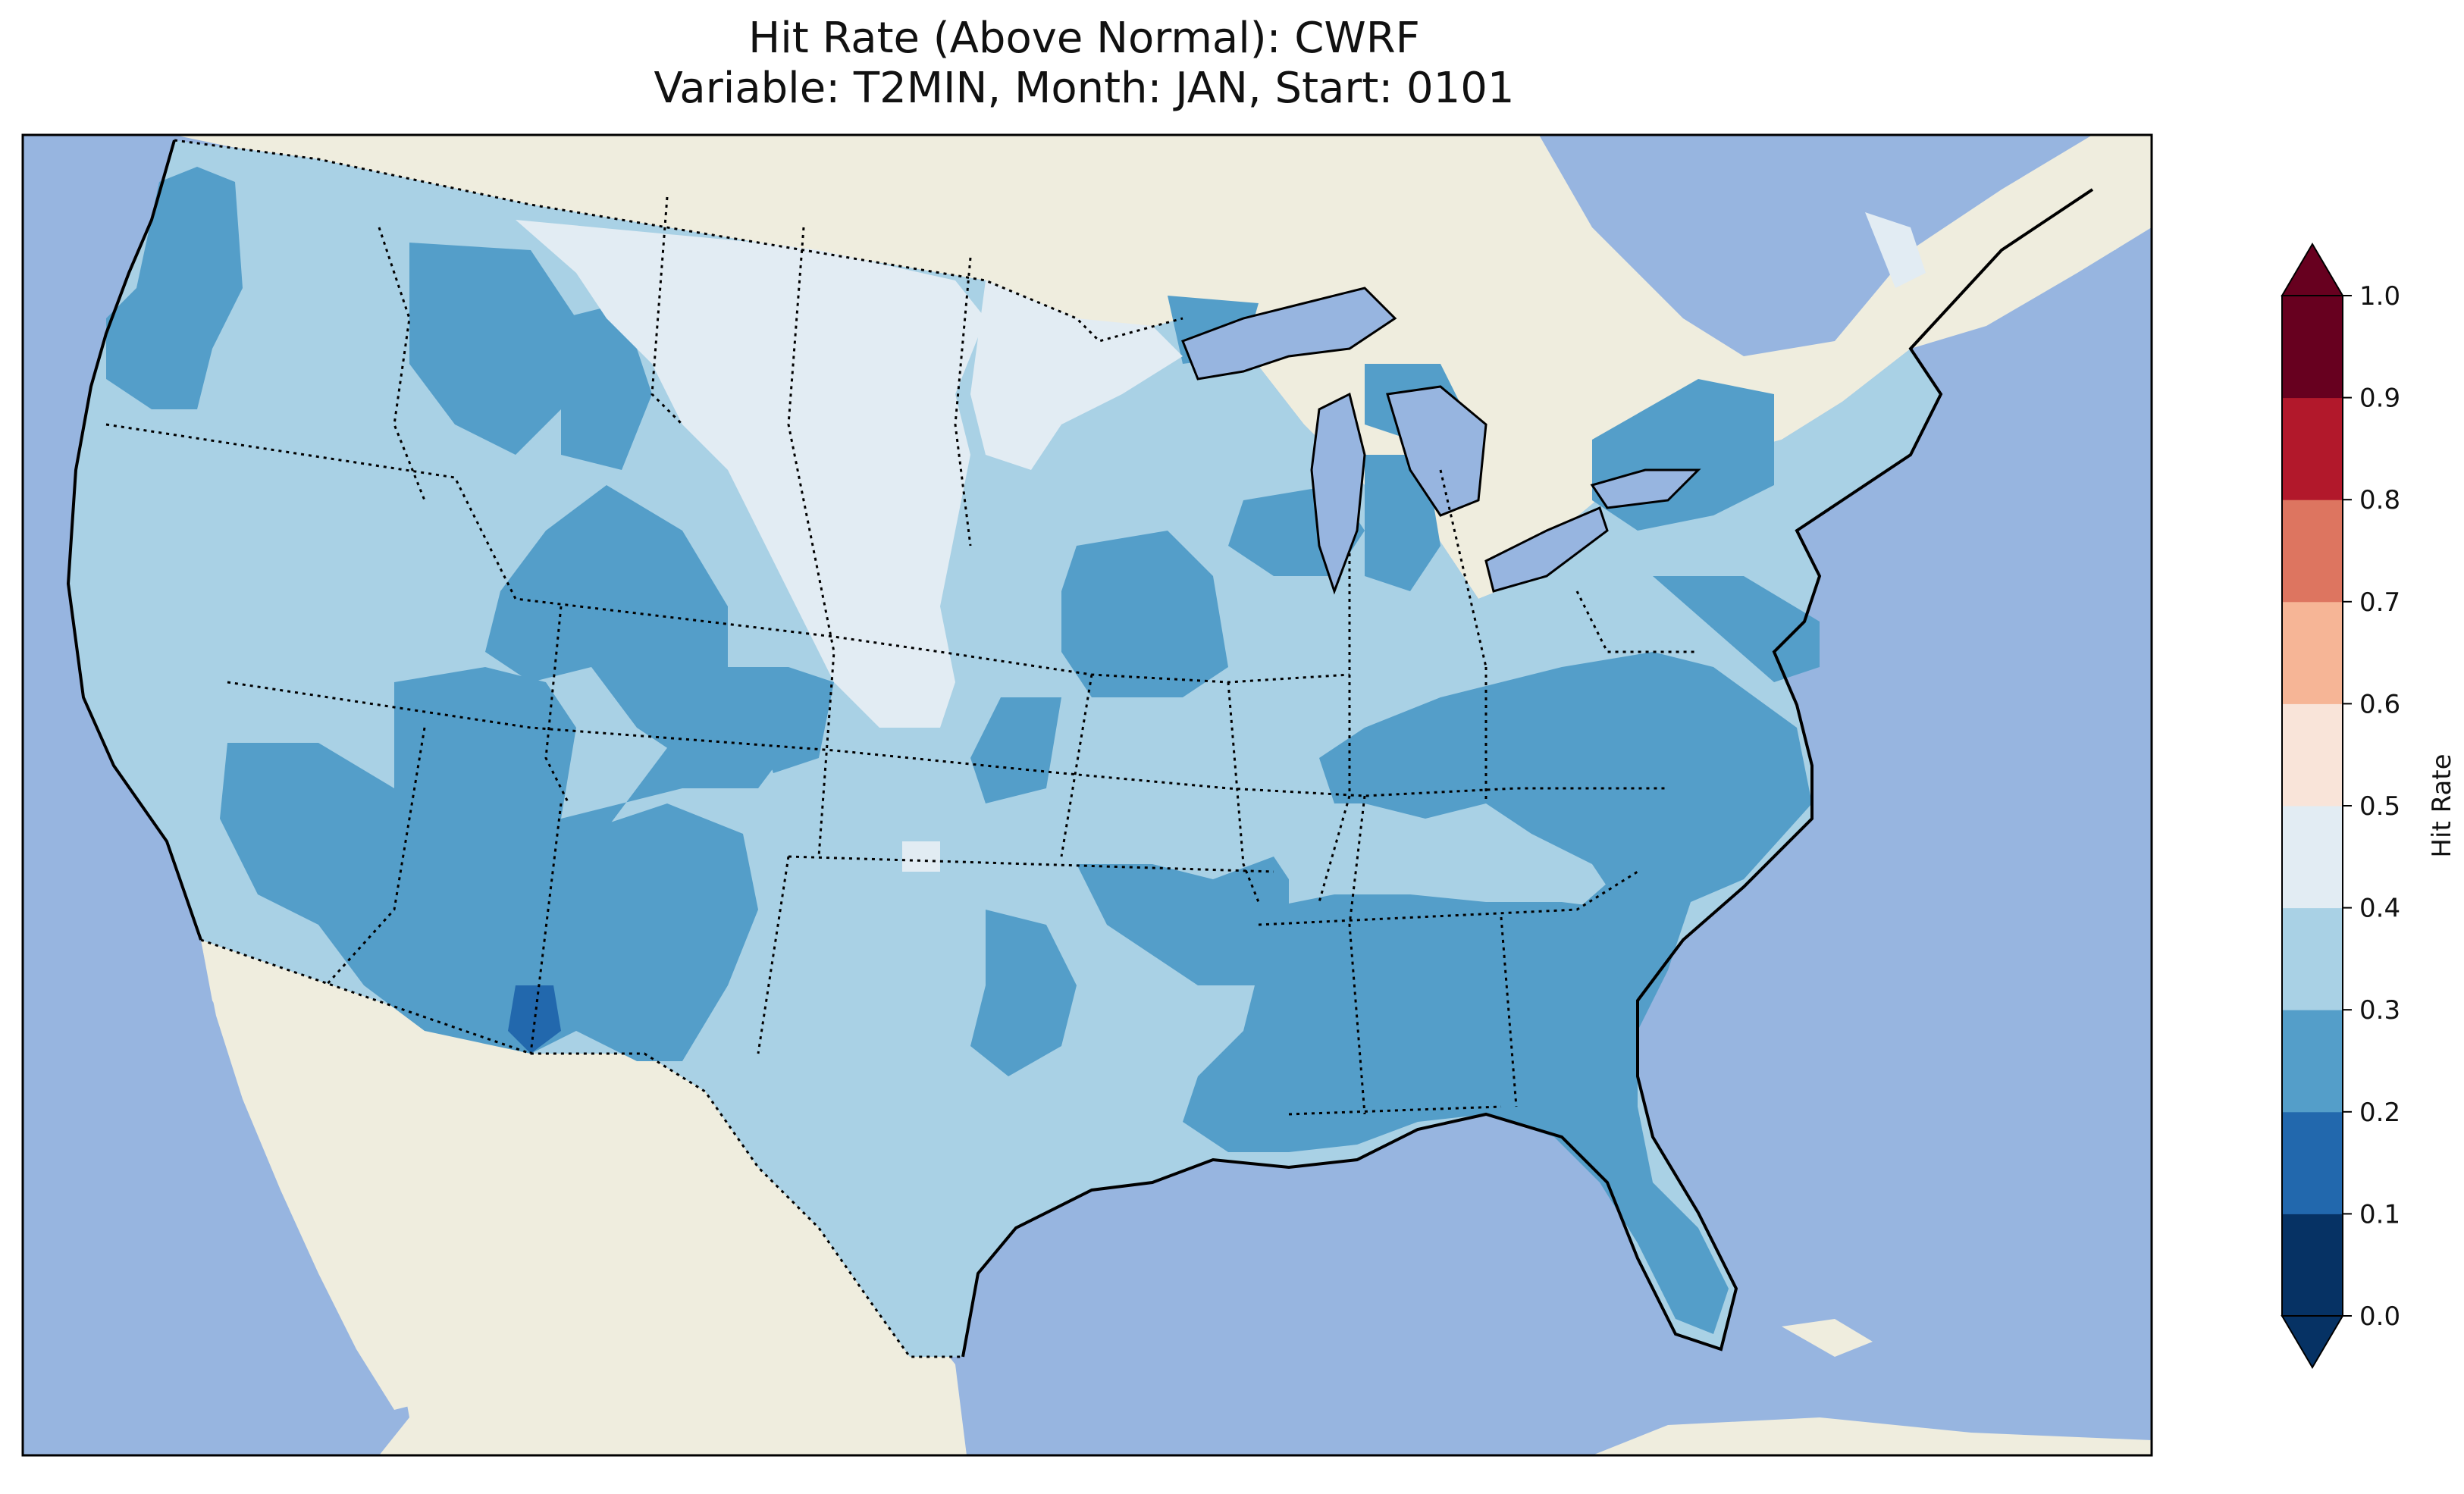  Describe the element at coordinates (1441, 441) in the screenshot. I see `great-lakes` at that location.